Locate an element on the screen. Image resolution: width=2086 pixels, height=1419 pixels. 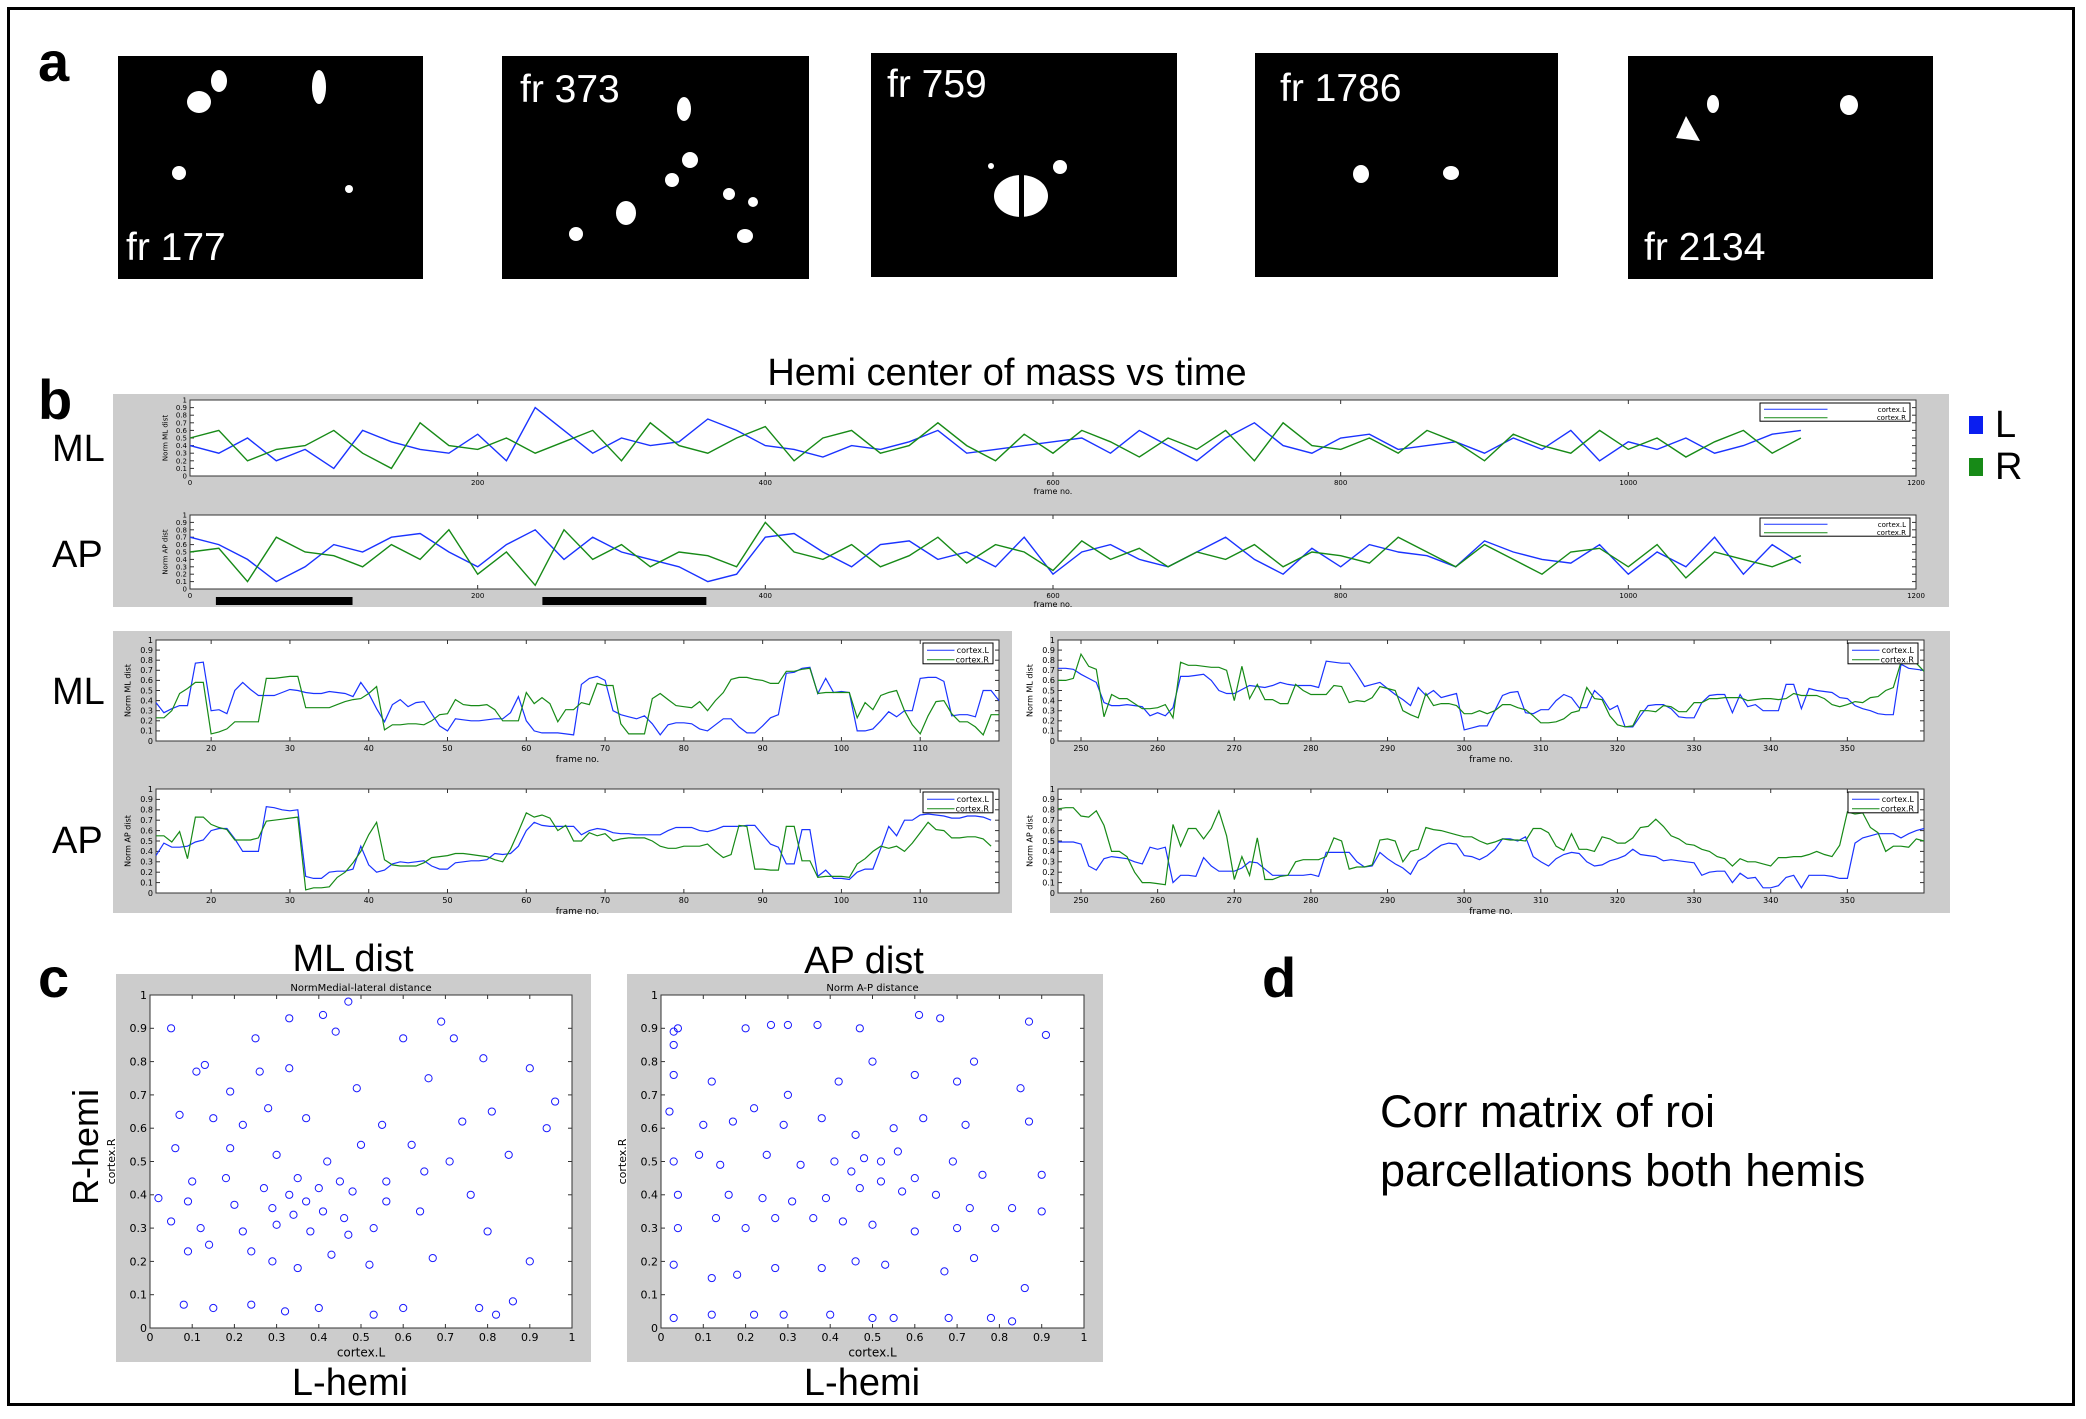
x-tick-label: 0.2 is located at coordinates (746, 1337).